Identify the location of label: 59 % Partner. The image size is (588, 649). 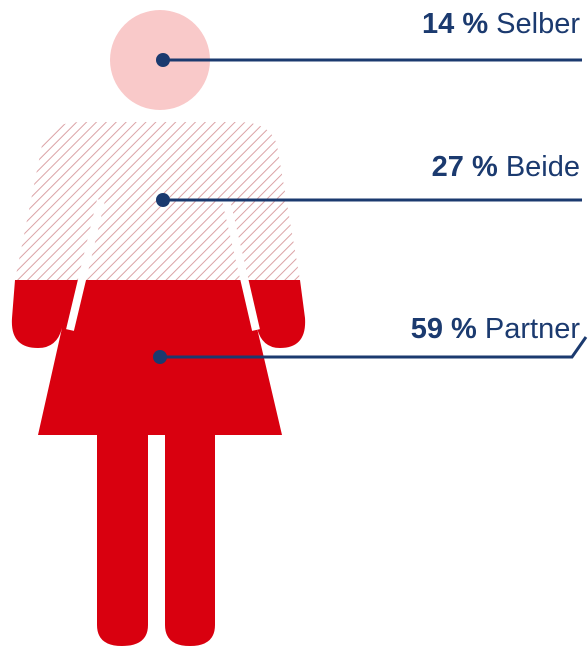
(496, 329).